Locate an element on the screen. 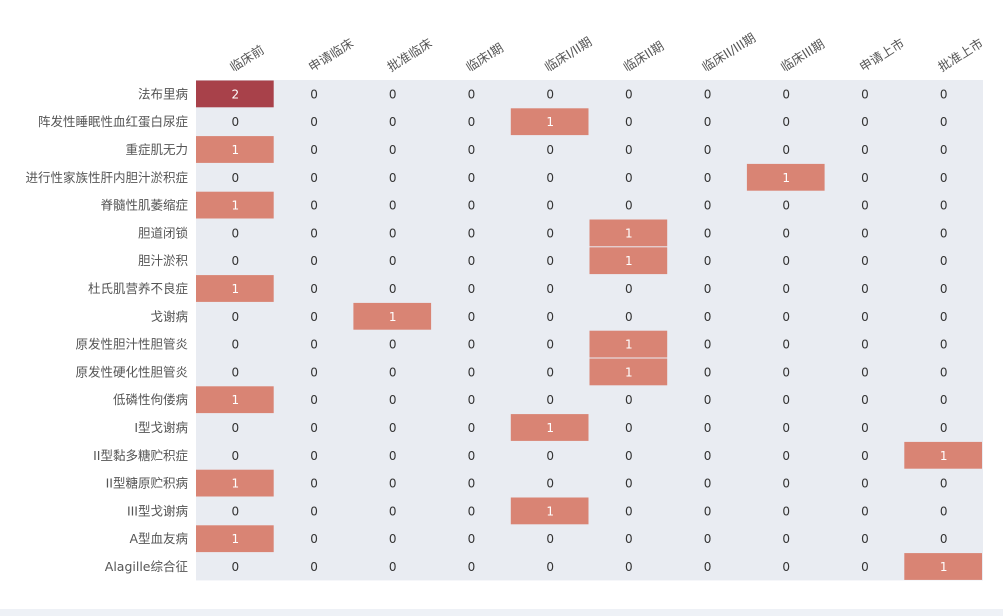  column-label: 申请上市 is located at coordinates (882, 54).